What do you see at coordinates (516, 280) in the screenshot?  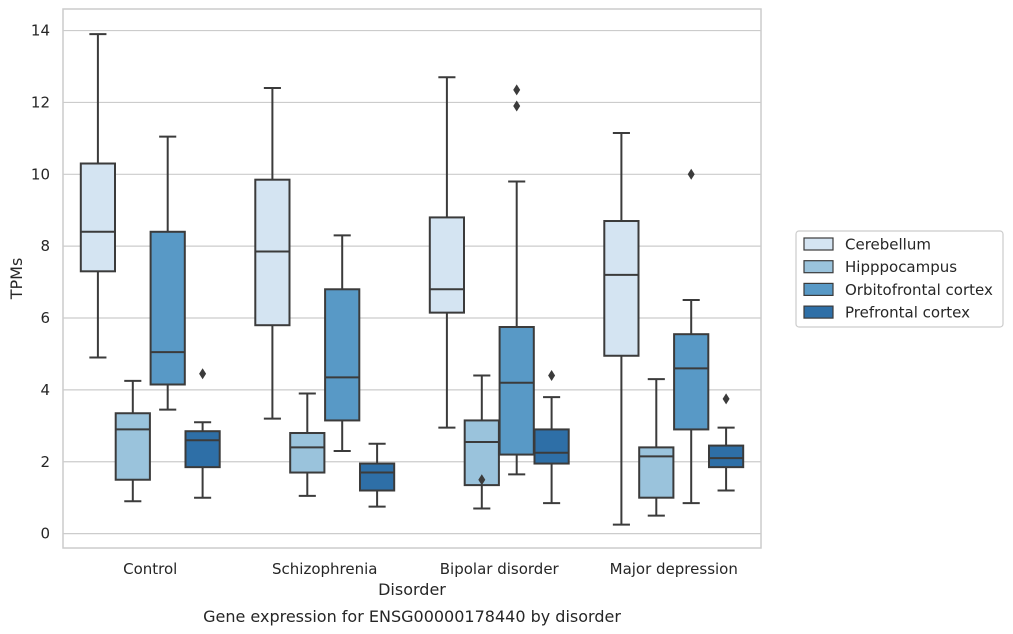 I see `box-bipolar-disorder-orbitofrontal-cortex` at bounding box center [516, 280].